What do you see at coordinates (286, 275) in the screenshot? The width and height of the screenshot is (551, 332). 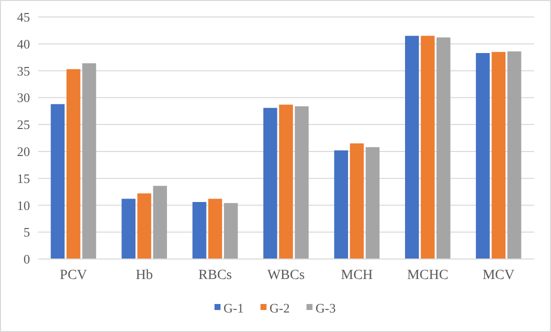 I see `x-tick-label: WBCs` at bounding box center [286, 275].